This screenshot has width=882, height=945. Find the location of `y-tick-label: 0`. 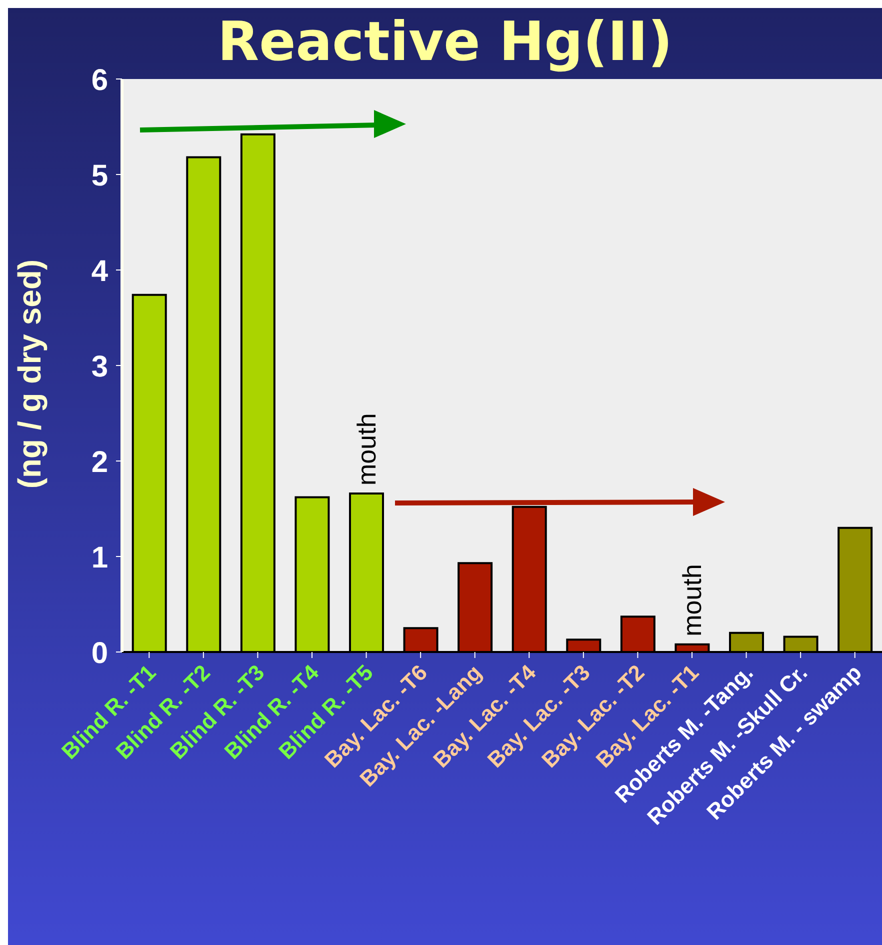

y-tick-label: 0 is located at coordinates (99, 653).